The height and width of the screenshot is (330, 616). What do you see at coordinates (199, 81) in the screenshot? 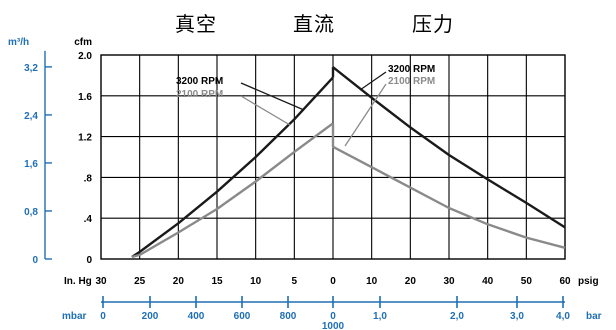
I see `legend-label-3200-vacuum: 3200 RPM` at bounding box center [199, 81].